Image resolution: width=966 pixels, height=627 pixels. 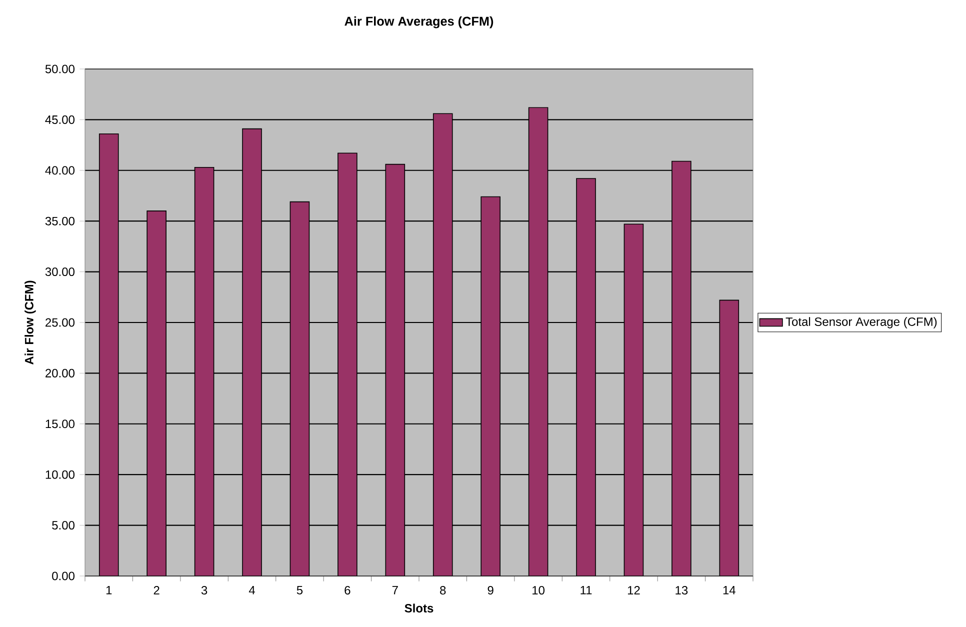 What do you see at coordinates (299, 590) in the screenshot?
I see `x-tick-label: 5` at bounding box center [299, 590].